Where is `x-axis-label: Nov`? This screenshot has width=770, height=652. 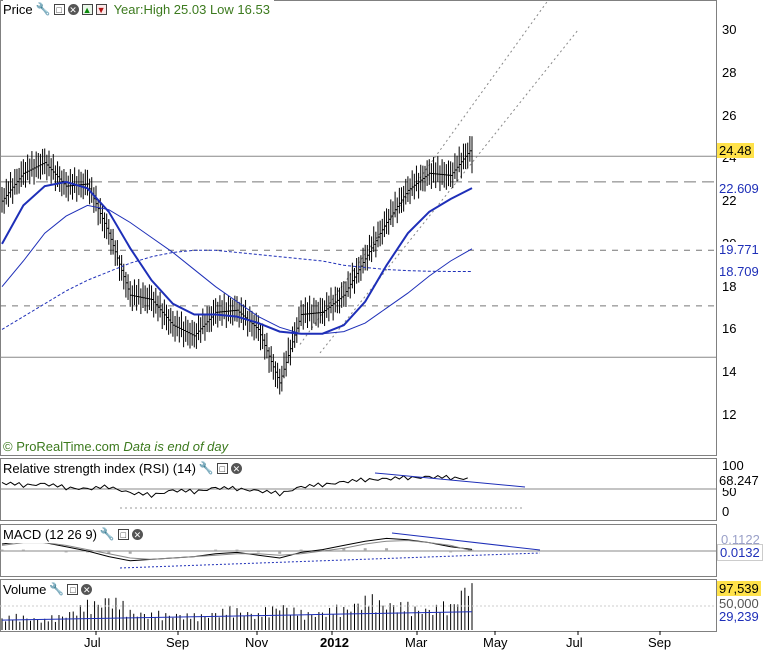 x-axis-label: Nov is located at coordinates (257, 642).